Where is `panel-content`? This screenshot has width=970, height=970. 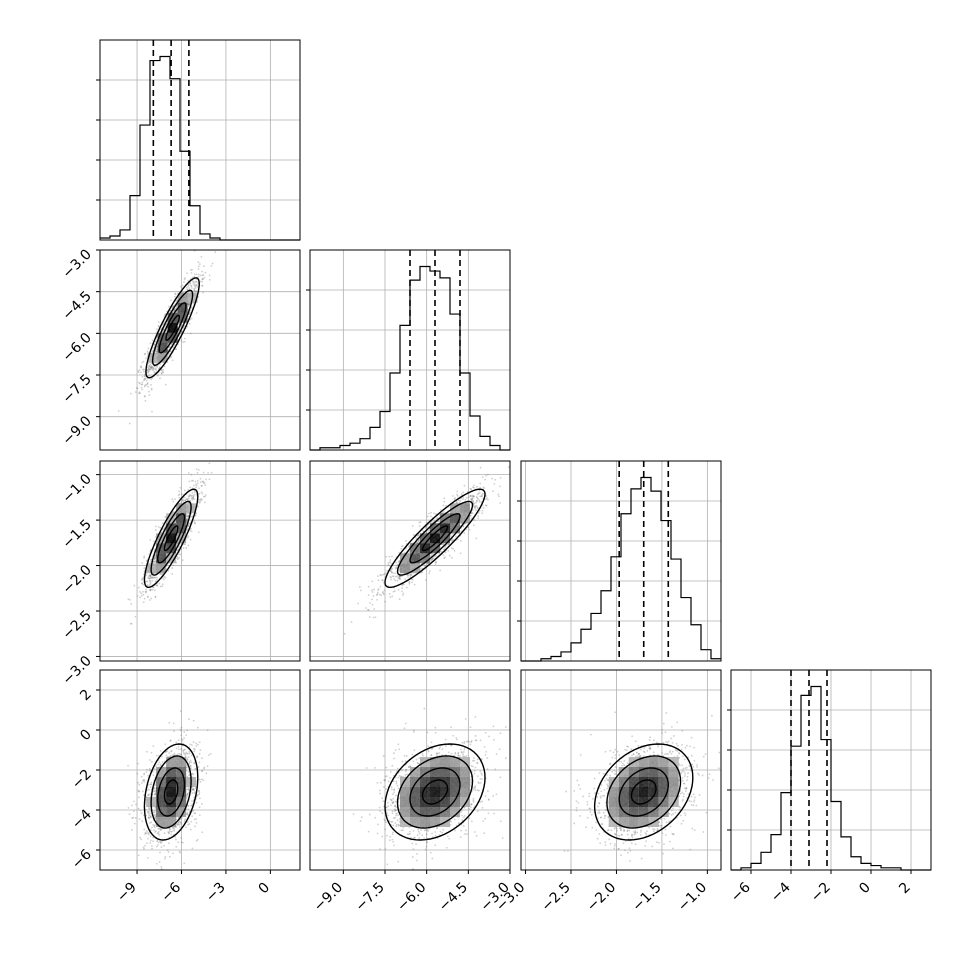
panel-content is located at coordinates (426, 550).